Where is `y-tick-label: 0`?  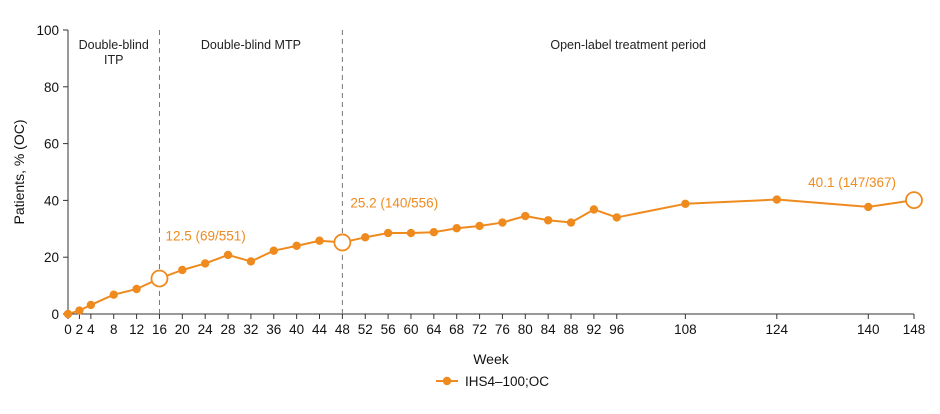
y-tick-label: 0 is located at coordinates (55, 314).